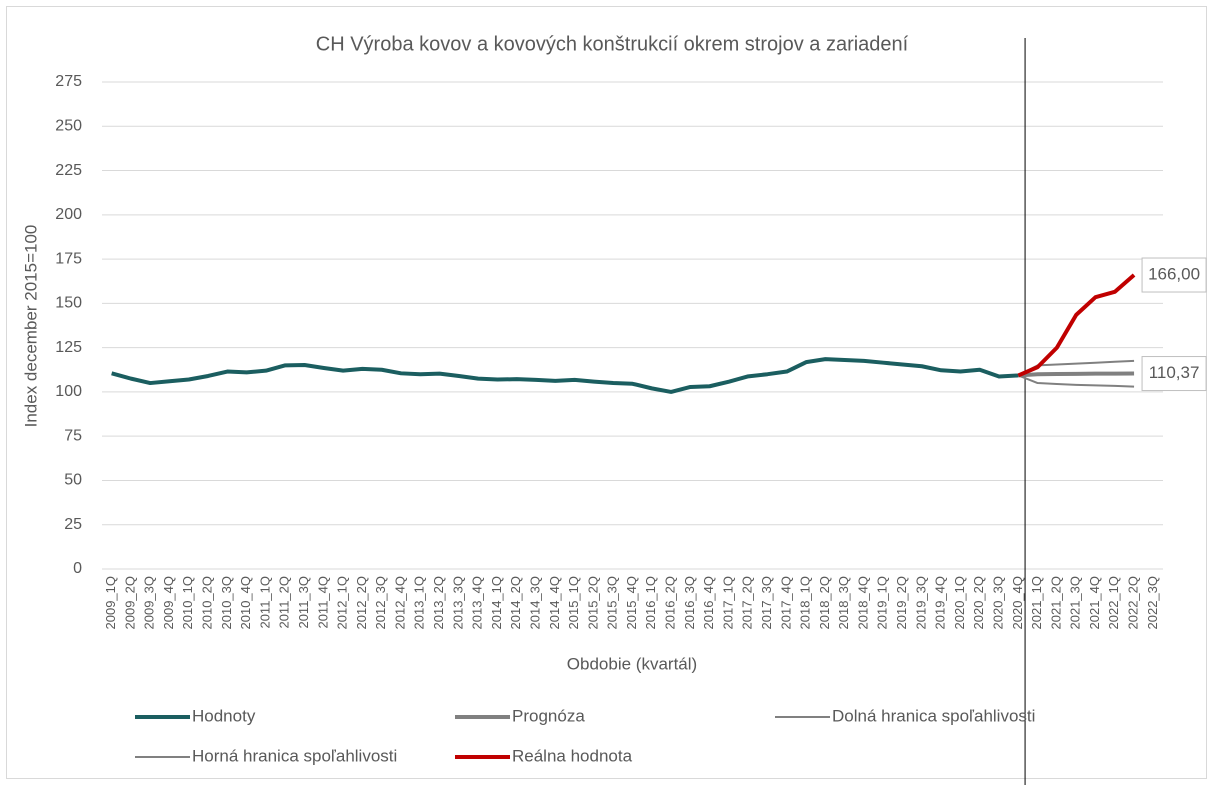  I want to click on x-axis-title: Obdobie (kvartál), so click(632, 663).